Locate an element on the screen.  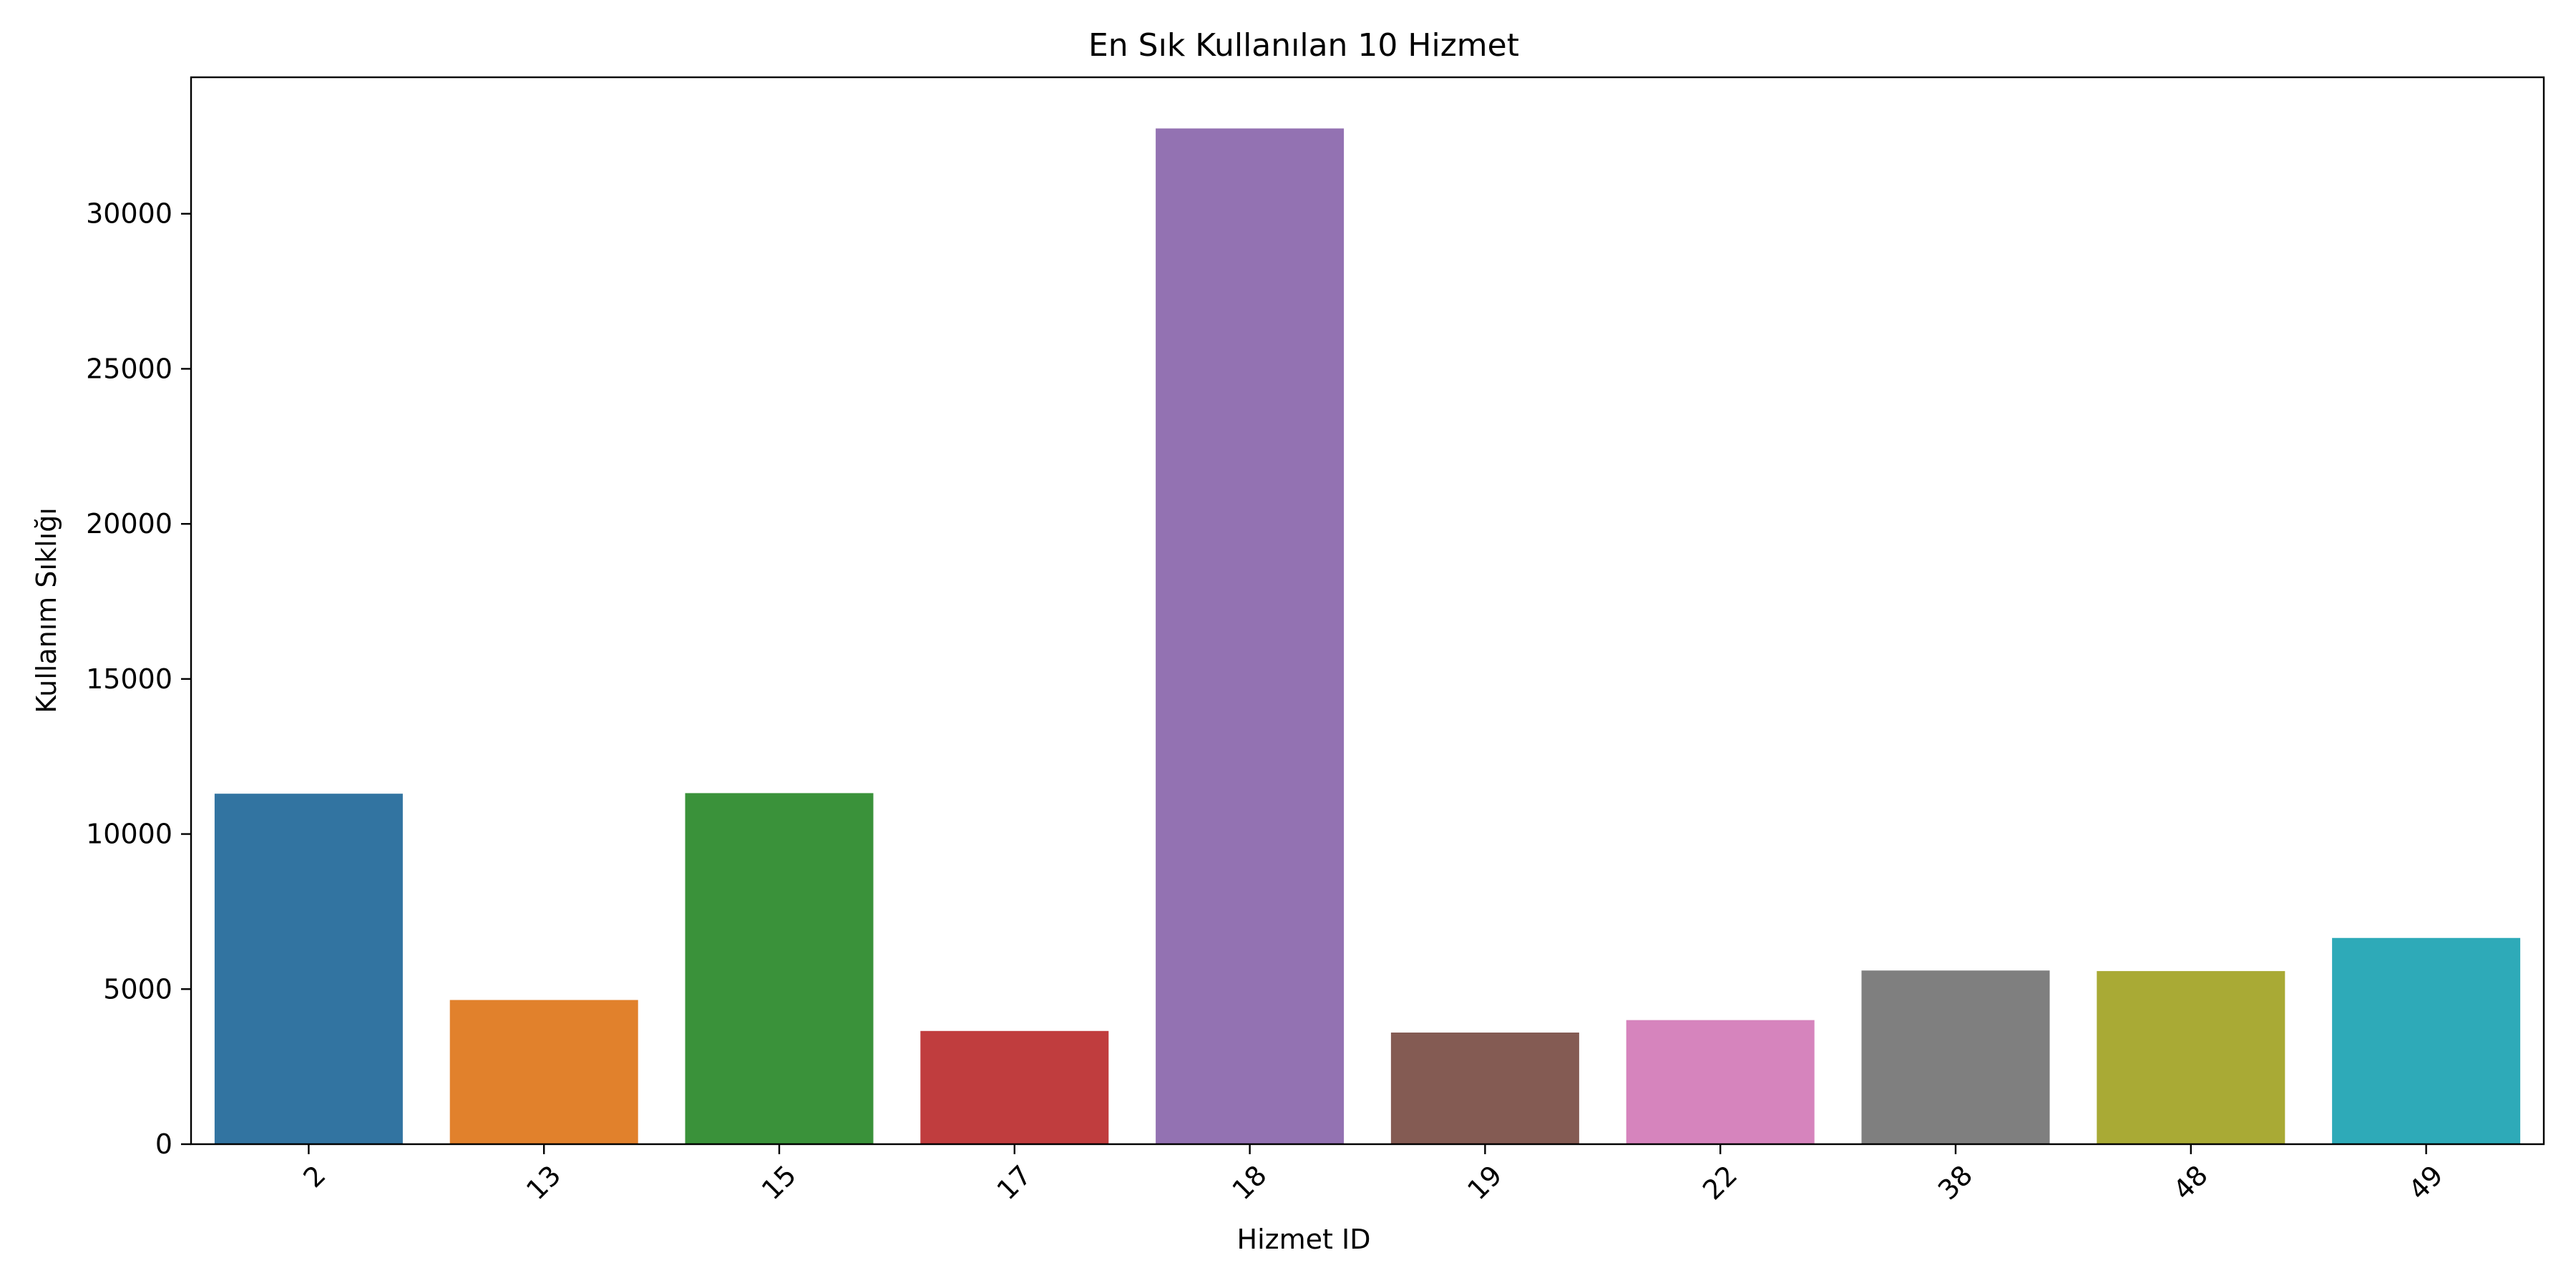
y-tick-label: 30000 is located at coordinates (129, 214).